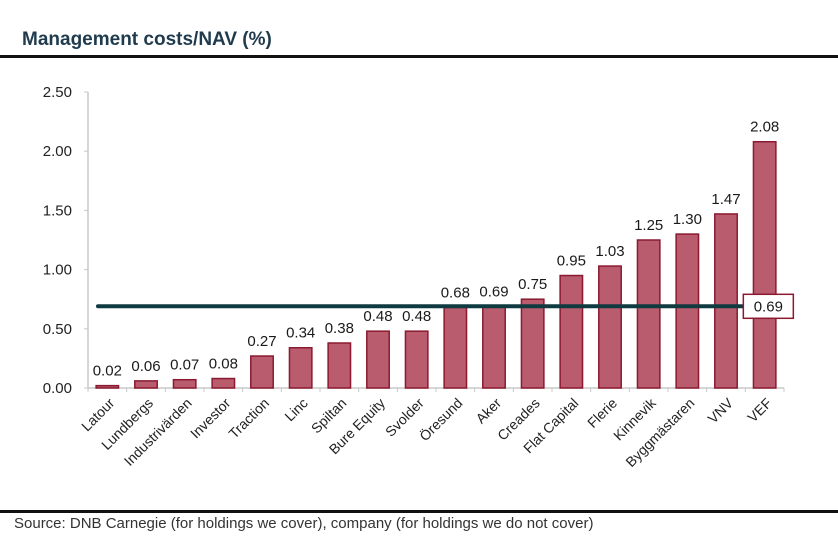  I want to click on category-label: Byggmästaren, so click(659, 432).